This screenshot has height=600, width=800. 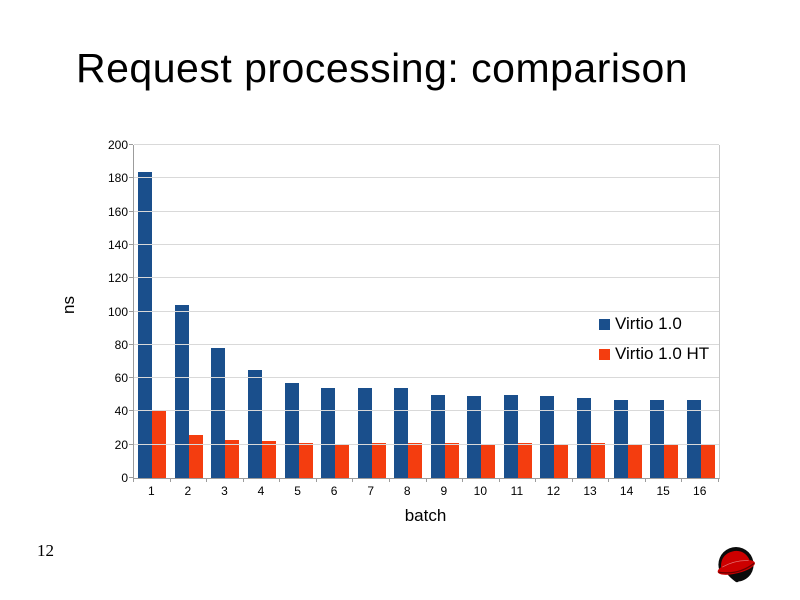 I want to click on y-axis-tick-label: 80, so click(x=121, y=344).